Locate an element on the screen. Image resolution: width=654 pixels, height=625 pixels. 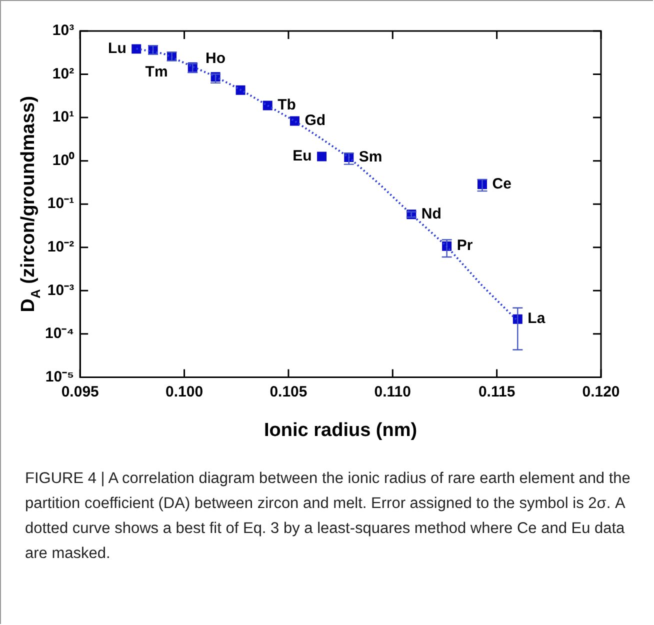
caption: FIGURE 4 | A correlation diagram between the ionic radius of rare earth element and the partition coefficient (DA) between zircon and melt. Error assigned to the symbol is 2σ. A dotted curve shows a best fit of Eq. 3 by a least-squares method where Ce and Eu data are masked. is located at coordinates (328, 516).